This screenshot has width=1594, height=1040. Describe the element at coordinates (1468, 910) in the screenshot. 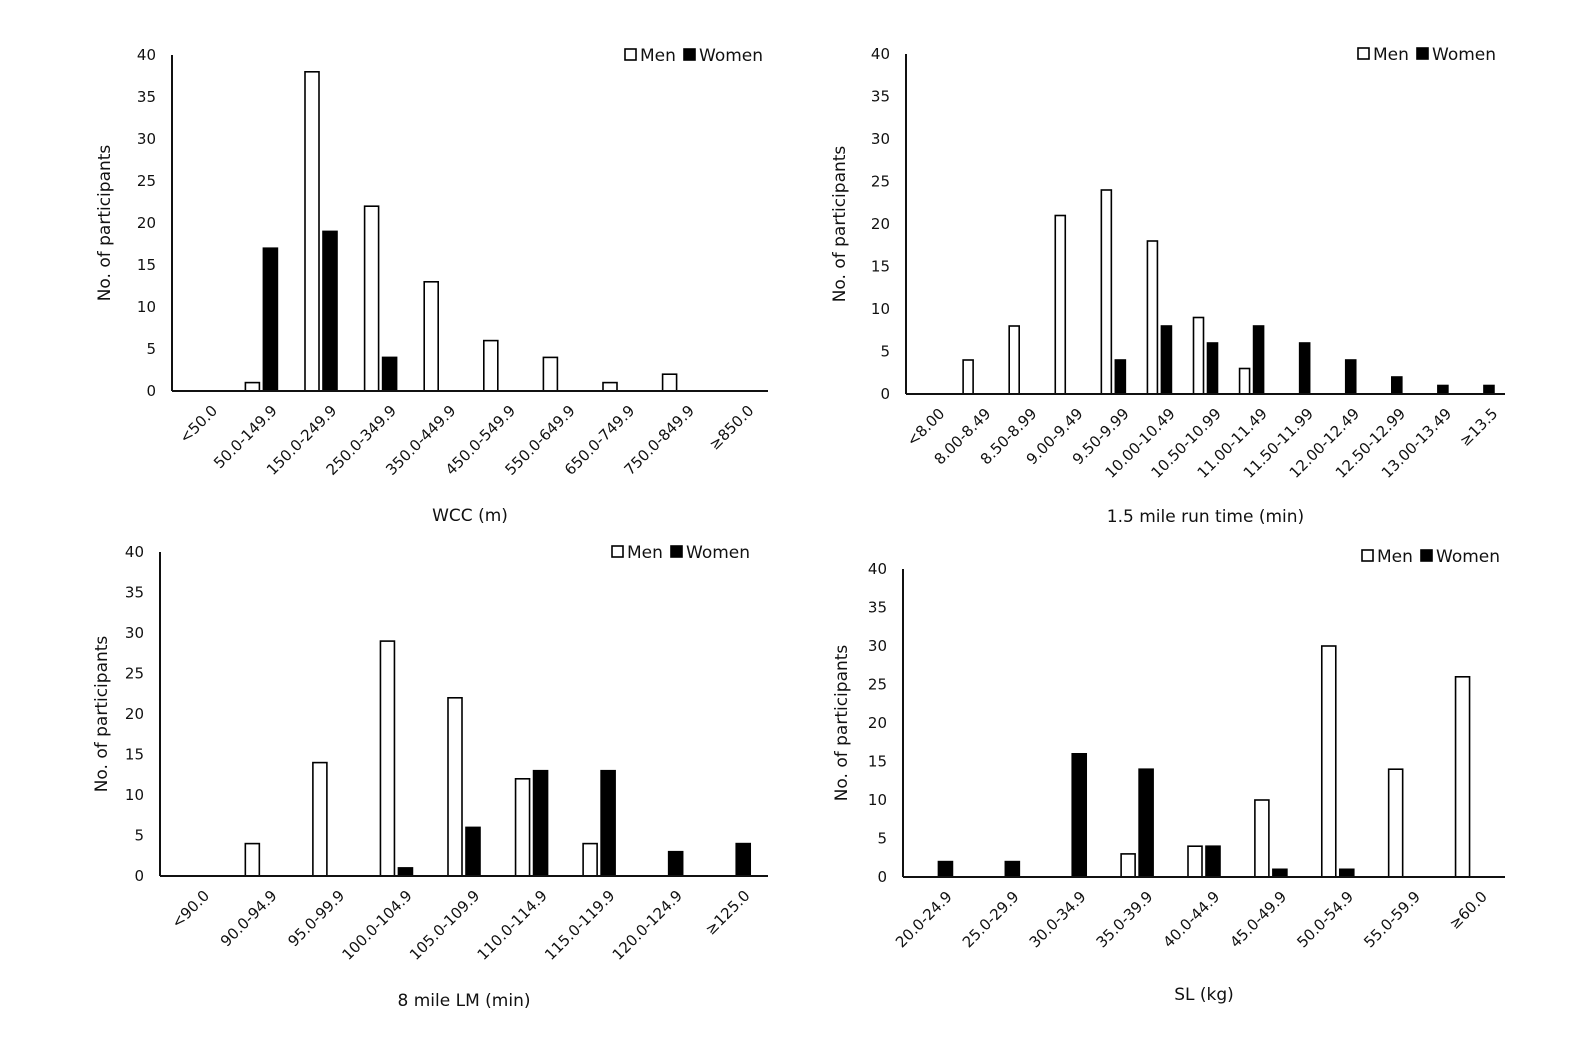

I see `x-tick-label: ≥60.0` at that location.